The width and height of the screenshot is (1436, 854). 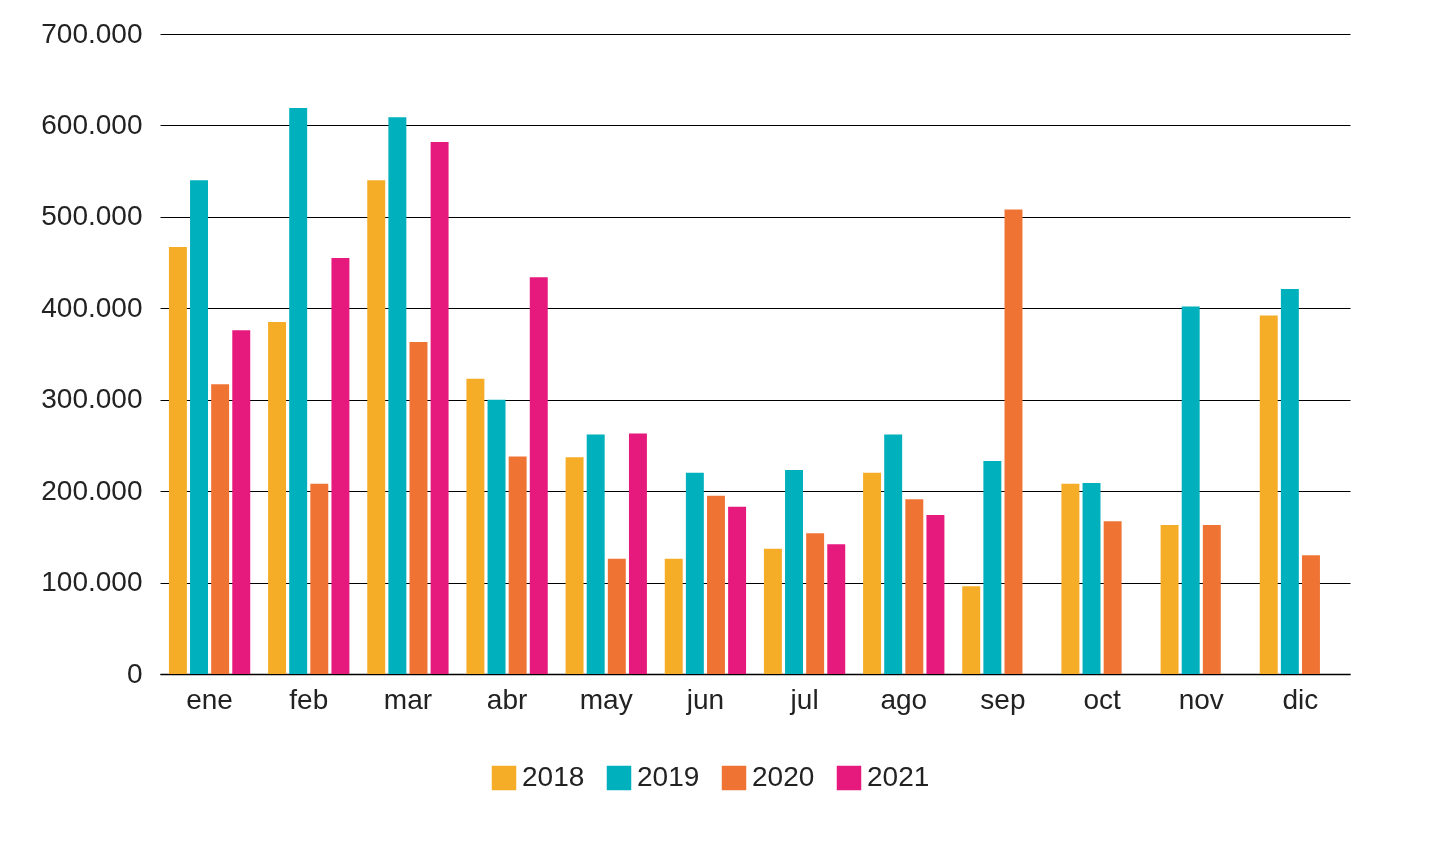 What do you see at coordinates (553, 776) in the screenshot?
I see `legend-label: 2018` at bounding box center [553, 776].